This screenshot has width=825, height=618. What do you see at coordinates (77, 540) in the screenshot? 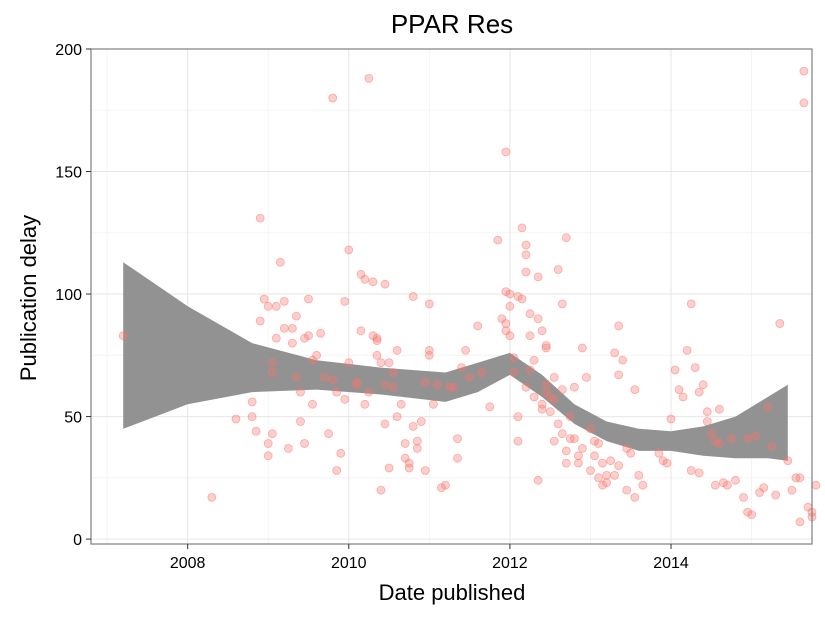
I see `y-tick-label: 0` at bounding box center [77, 540].